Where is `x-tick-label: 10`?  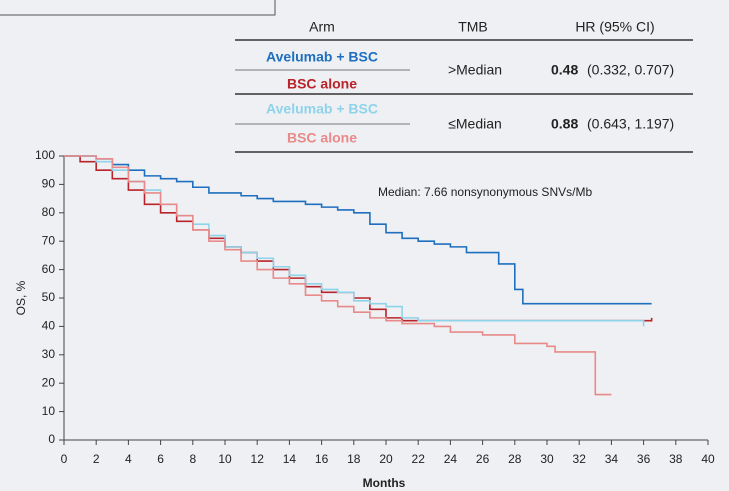 x-tick-label: 10 is located at coordinates (225, 459).